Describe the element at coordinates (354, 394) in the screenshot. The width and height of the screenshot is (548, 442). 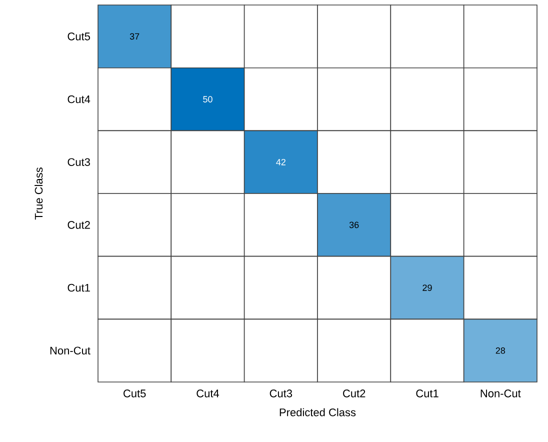
I see `x-tick-label: Cut2` at that location.